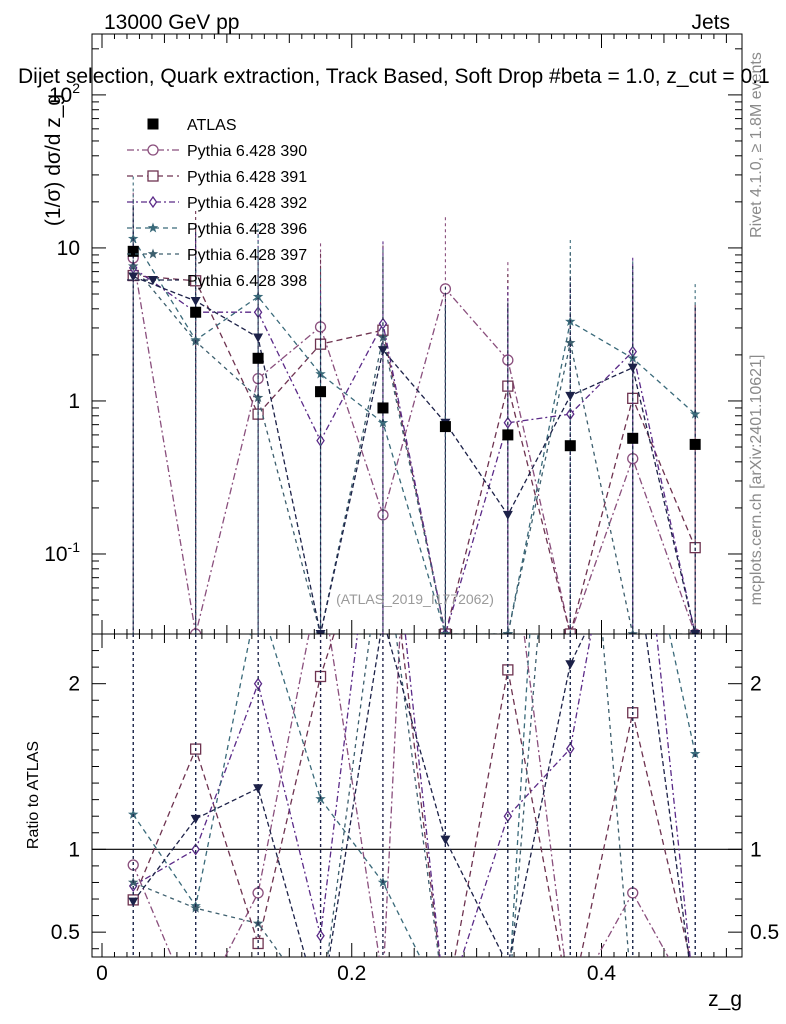  What do you see at coordinates (212, 125) in the screenshot?
I see `legend-label: ATLAS` at bounding box center [212, 125].